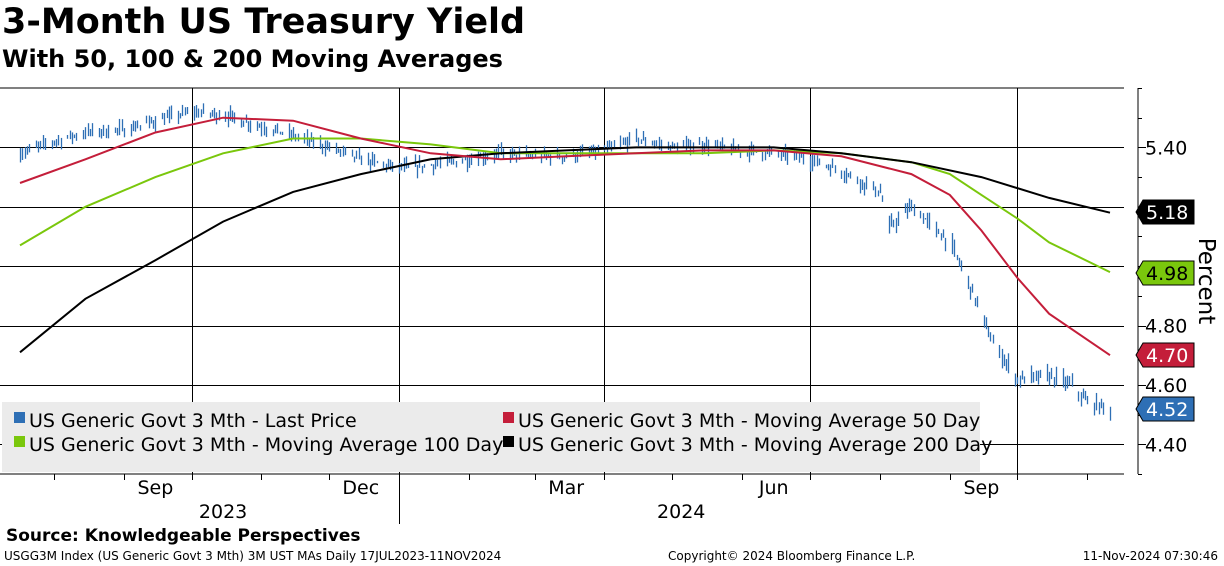 This screenshot has width=1224, height=566. I want to click on ma50-last-tag, so click(1165, 355).